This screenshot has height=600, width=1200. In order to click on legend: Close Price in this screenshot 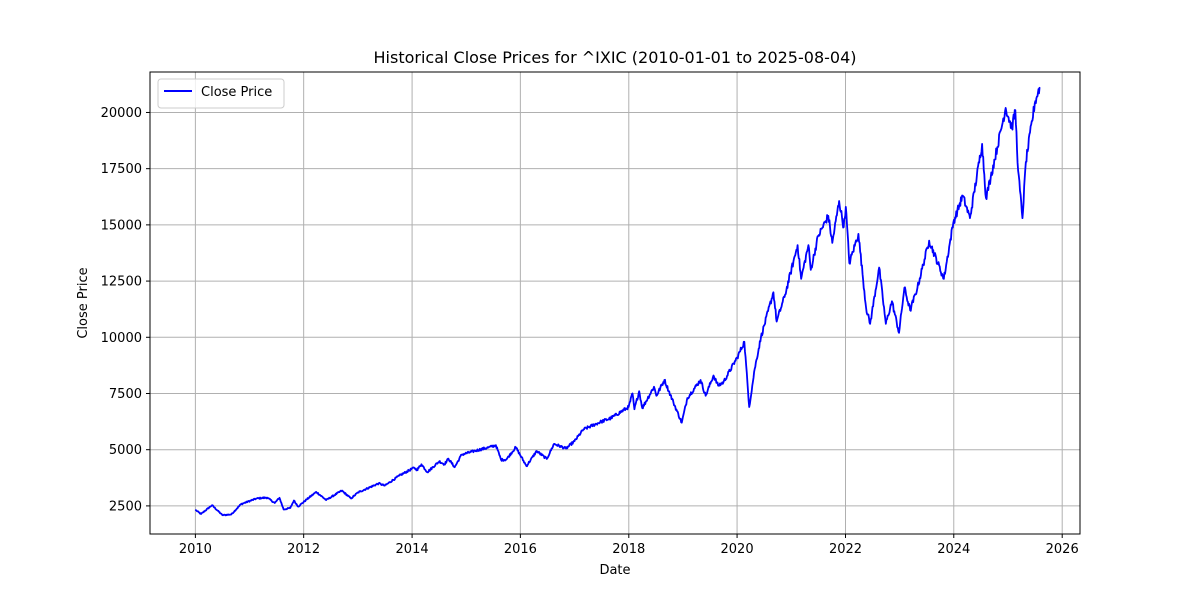, I will do `click(221, 93)`.